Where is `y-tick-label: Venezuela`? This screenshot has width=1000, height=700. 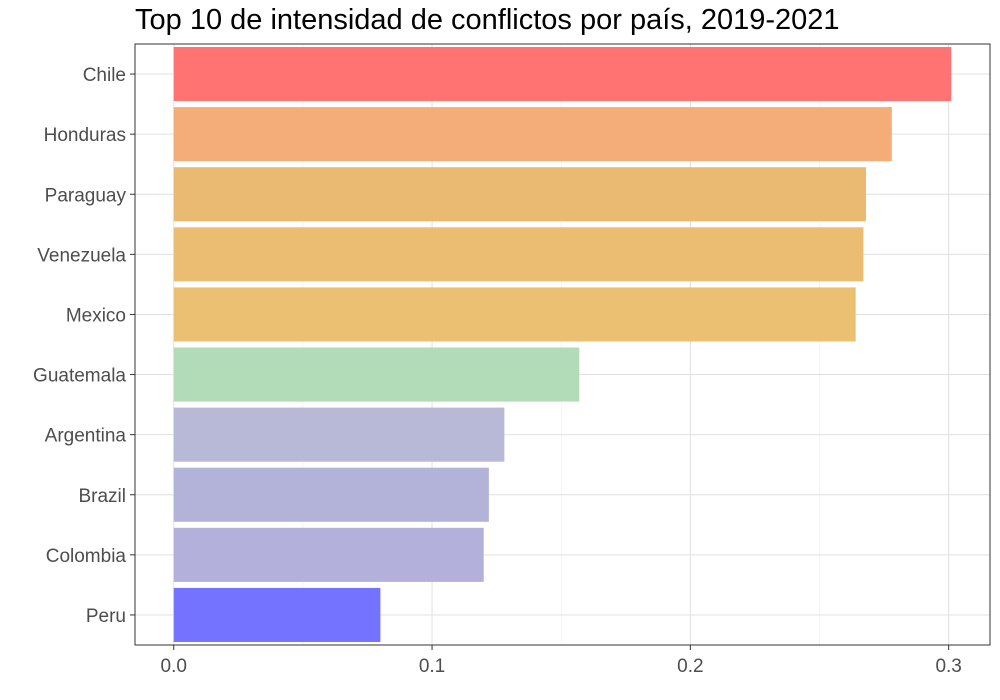 y-tick-label: Venezuela is located at coordinates (81, 255).